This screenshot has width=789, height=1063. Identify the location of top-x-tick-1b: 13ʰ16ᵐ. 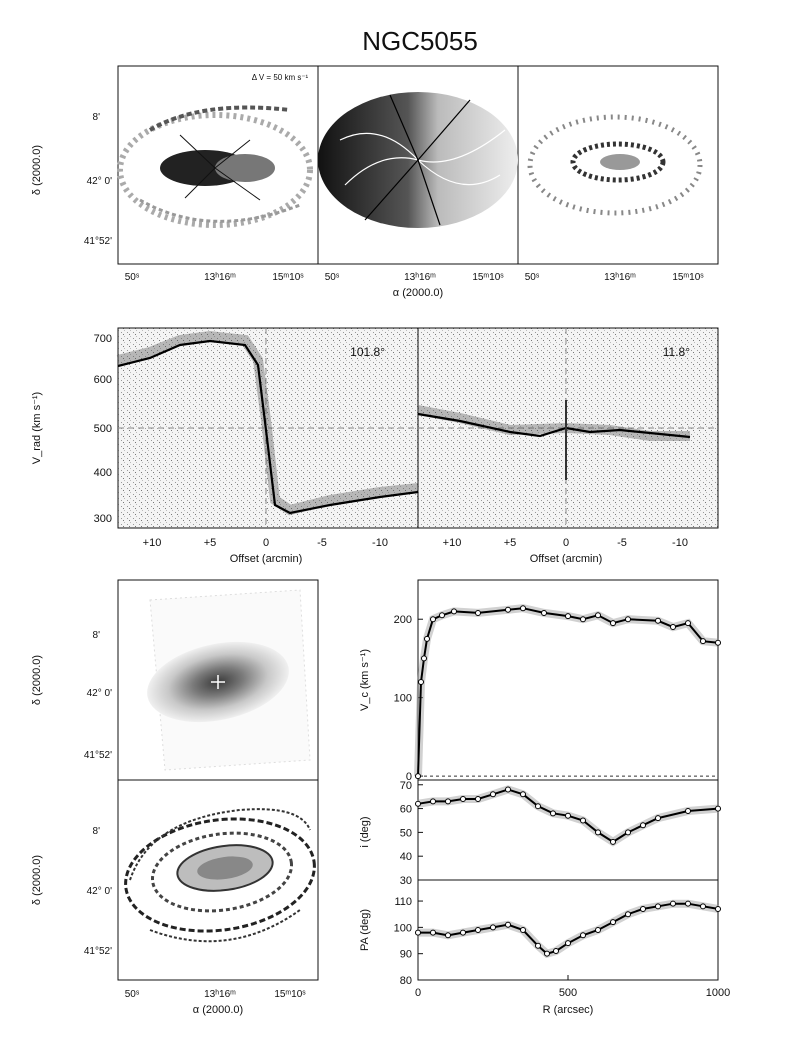
(220, 277).